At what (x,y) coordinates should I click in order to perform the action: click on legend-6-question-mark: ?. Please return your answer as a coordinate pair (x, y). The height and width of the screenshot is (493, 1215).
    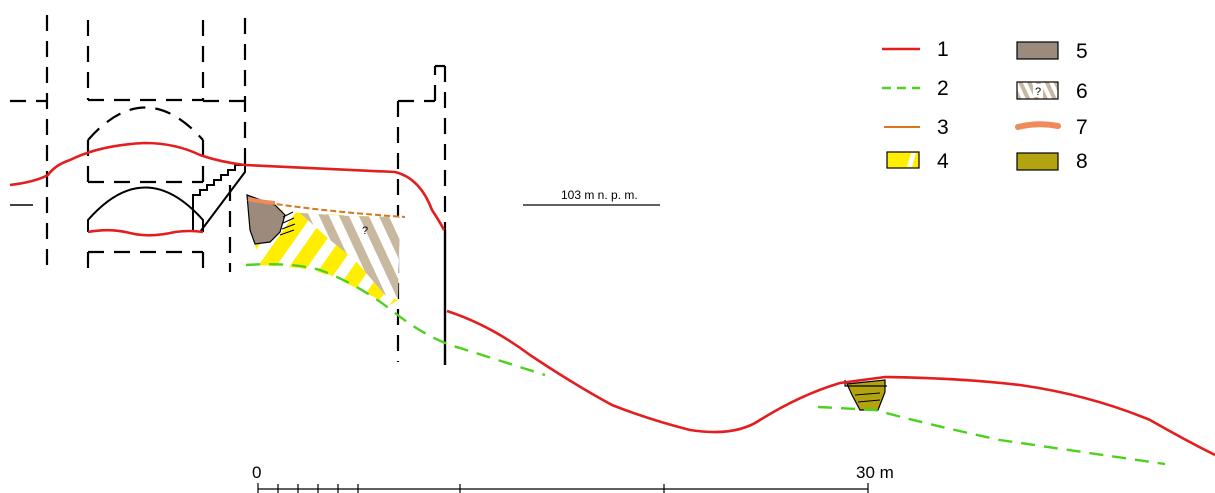
    Looking at the image, I should click on (1038, 92).